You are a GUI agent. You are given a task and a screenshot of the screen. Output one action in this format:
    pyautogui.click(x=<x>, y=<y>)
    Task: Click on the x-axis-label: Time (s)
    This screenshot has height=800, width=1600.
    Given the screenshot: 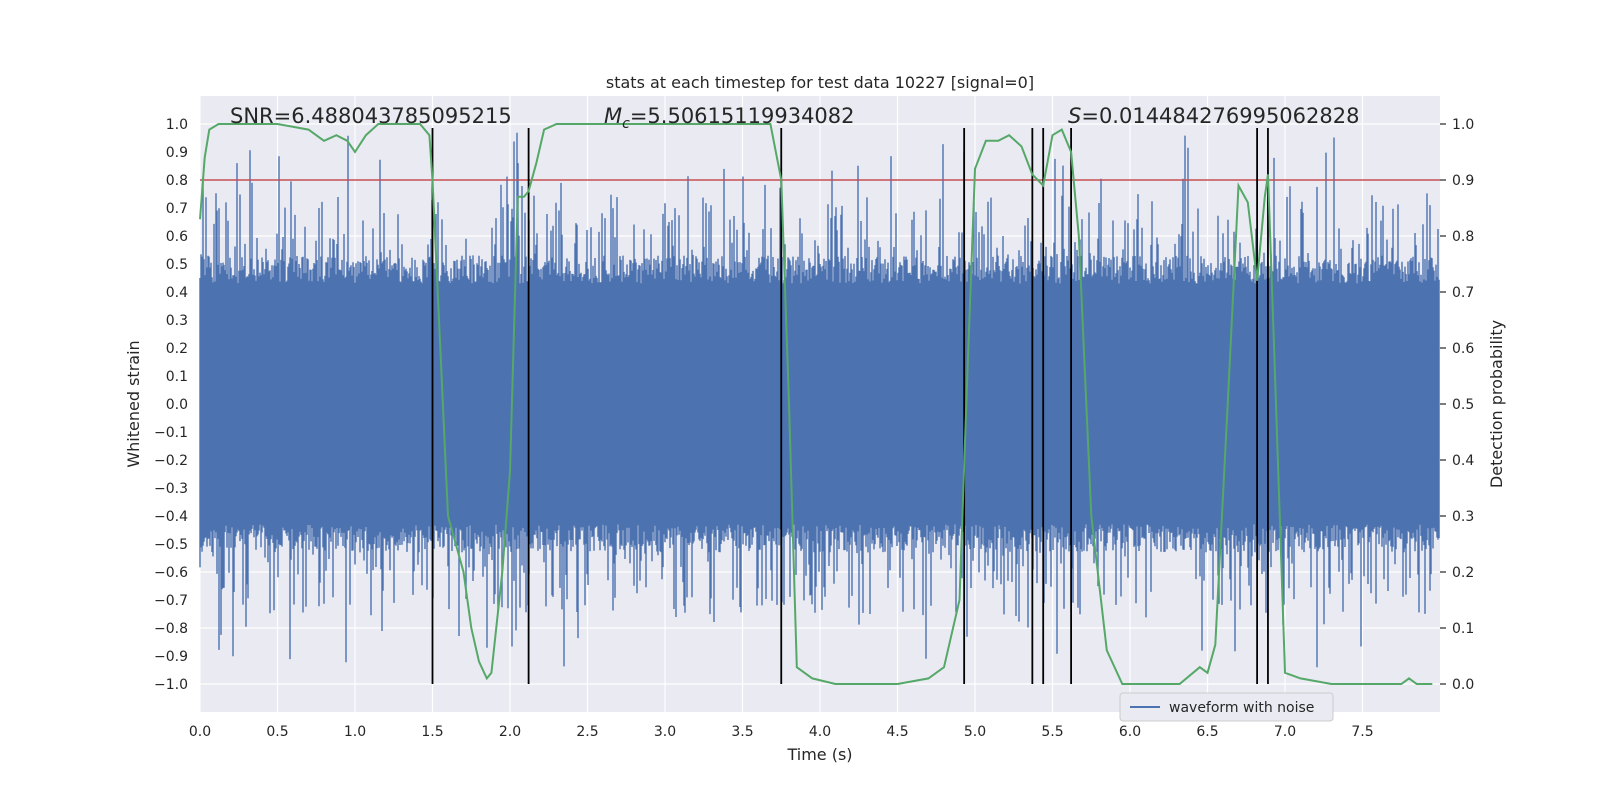 What is the action you would take?
    pyautogui.click(x=819, y=754)
    